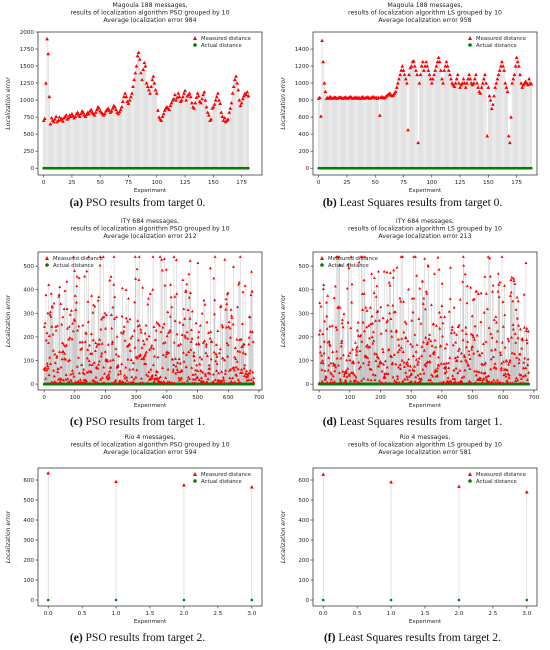 This screenshot has width=550, height=650. Describe the element at coordinates (503, 398) in the screenshot. I see `x-tick-label: 600` at that location.